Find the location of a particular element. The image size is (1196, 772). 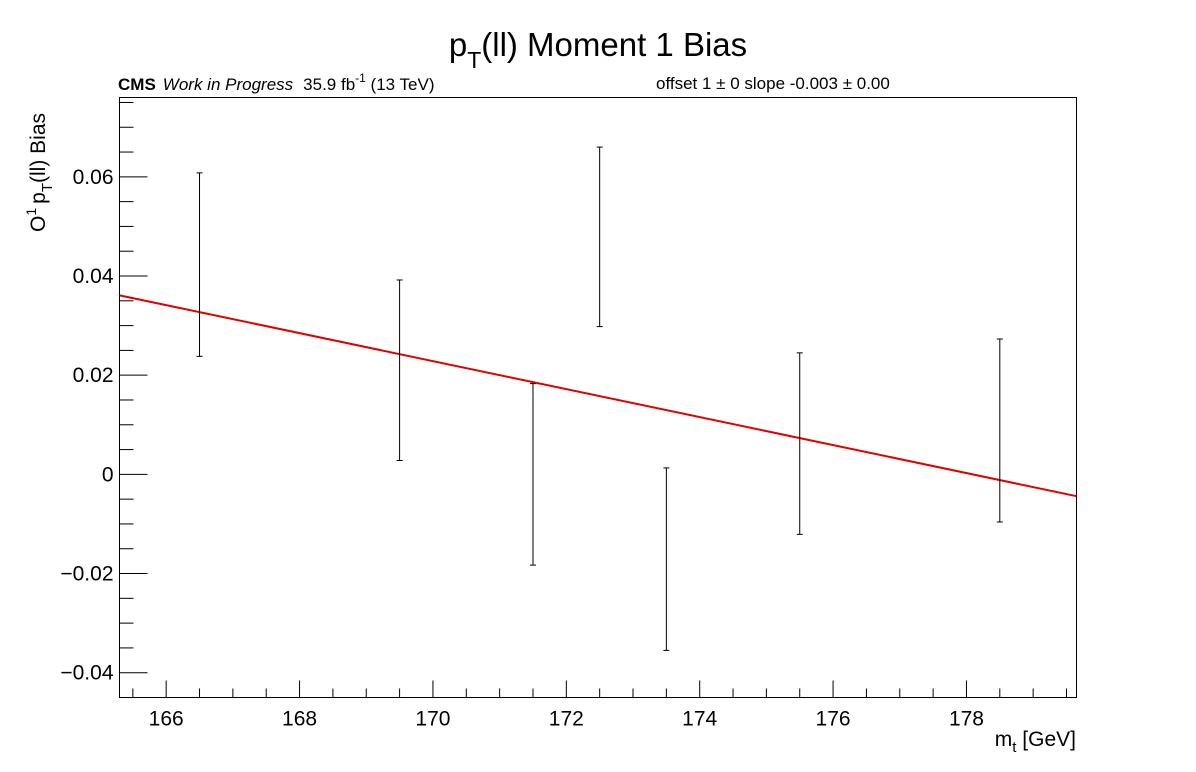

y-tick-label: 0.02 is located at coordinates (93, 375).